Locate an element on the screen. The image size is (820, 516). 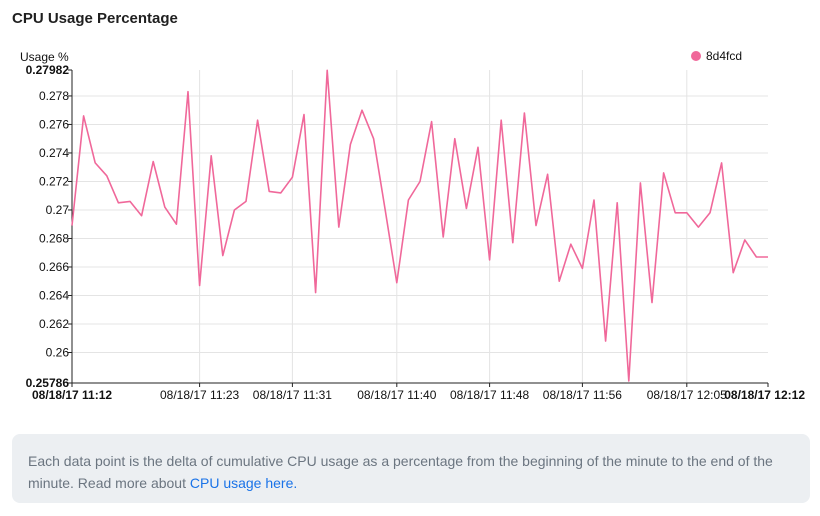
y-tick-label: 0.276 is located at coordinates (54, 124).